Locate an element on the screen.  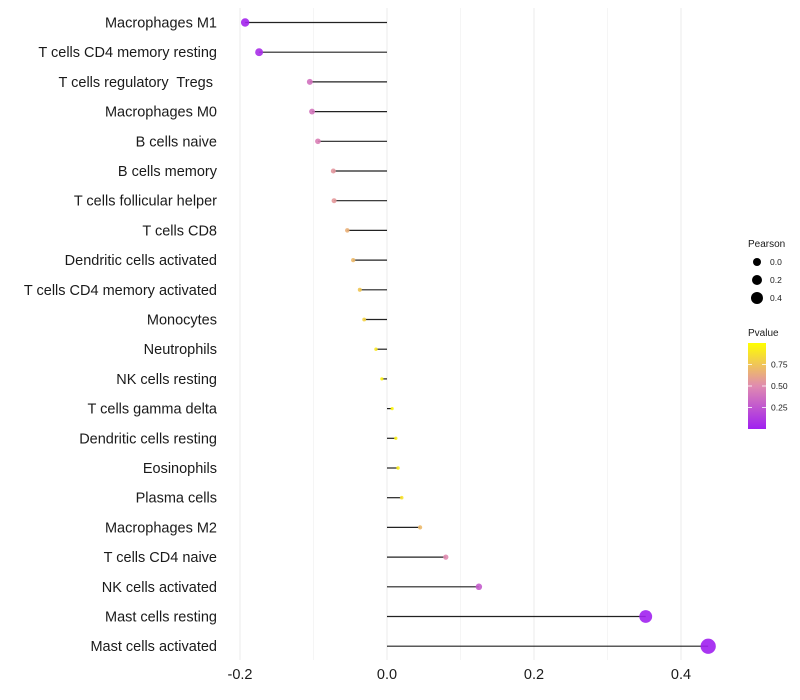
y-tick-label: Plasma cells is located at coordinates (176, 499).